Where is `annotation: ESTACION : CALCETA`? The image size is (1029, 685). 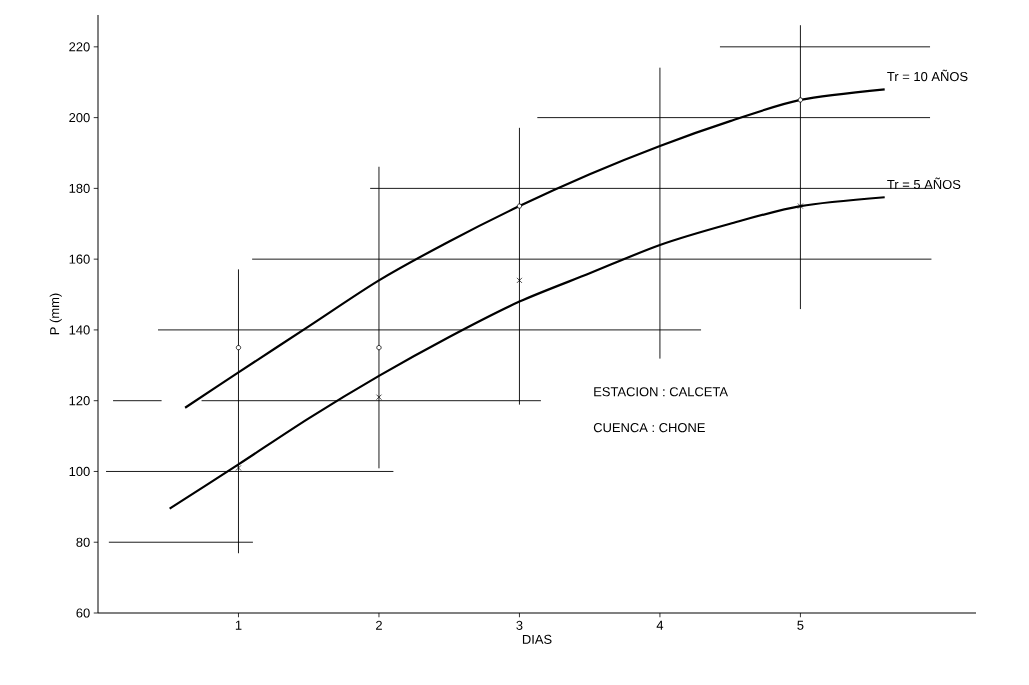 annotation: ESTACION : CALCETA is located at coordinates (661, 392).